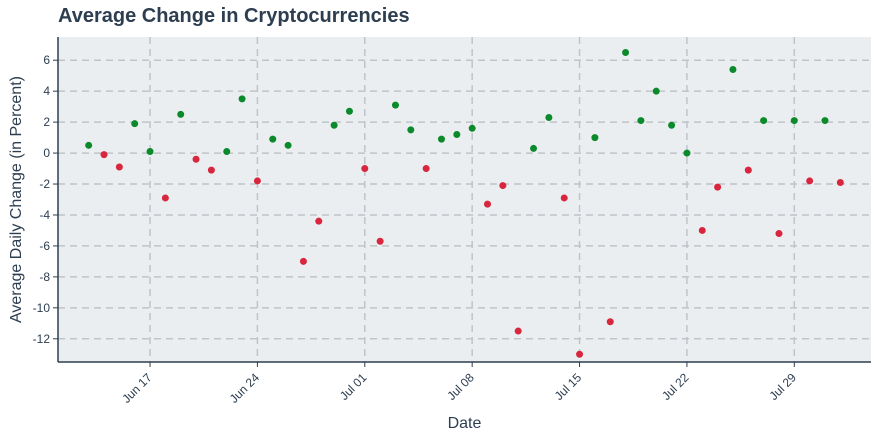 The image size is (880, 440). What do you see at coordinates (44, 215) in the screenshot?
I see `y-tick-label: -4` at bounding box center [44, 215].